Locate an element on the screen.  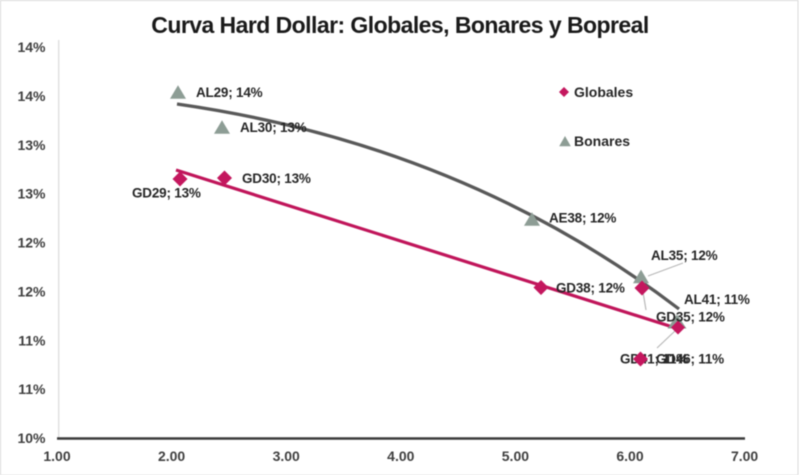
svg-text: 1.00 is located at coordinates (56, 456).